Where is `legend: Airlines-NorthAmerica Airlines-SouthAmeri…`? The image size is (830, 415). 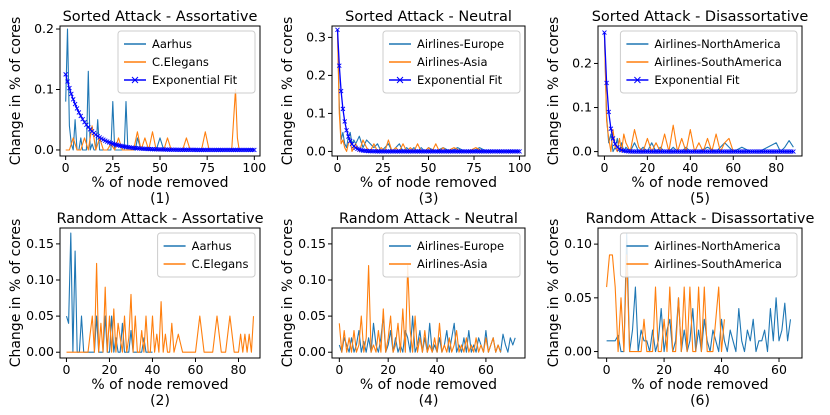 legend: Airlines-NorthAmerica Airlines-SouthAmeri… is located at coordinates (708, 255).